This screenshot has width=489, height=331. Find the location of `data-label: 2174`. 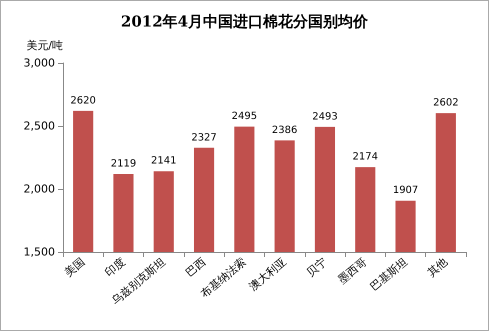

data-label: 2174 is located at coordinates (365, 157).